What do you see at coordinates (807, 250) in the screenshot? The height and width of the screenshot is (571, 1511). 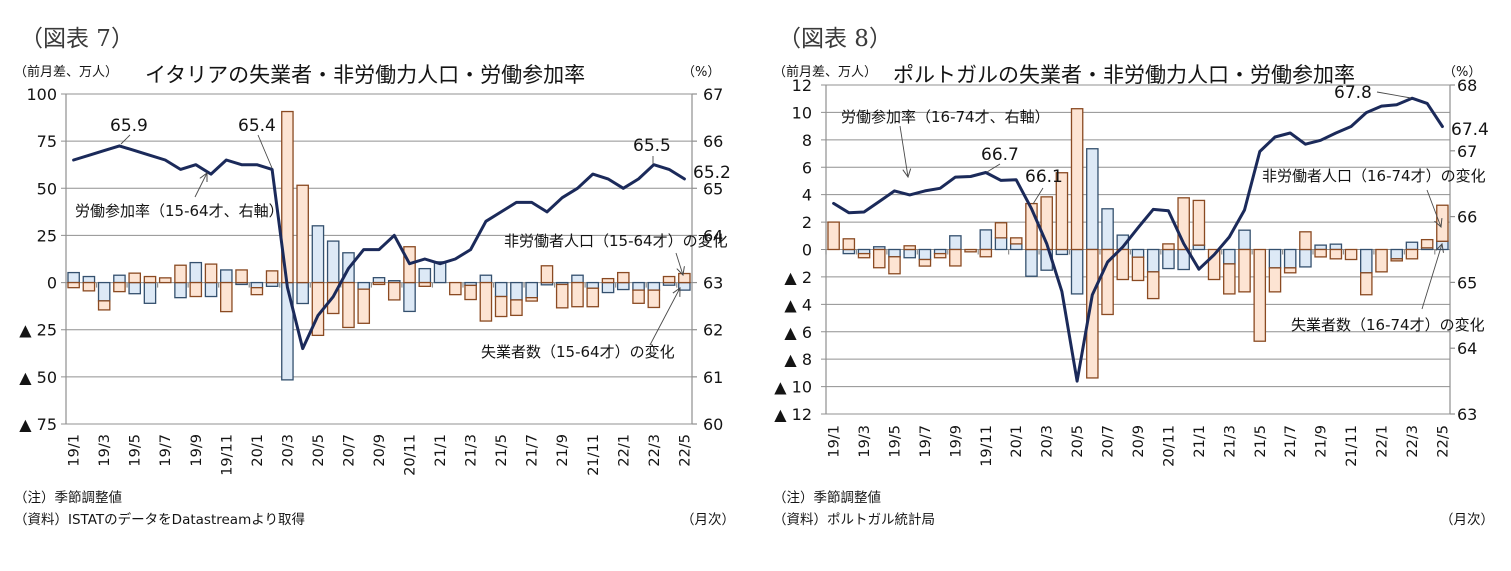 I see `y-tick-label: 0` at bounding box center [807, 250].